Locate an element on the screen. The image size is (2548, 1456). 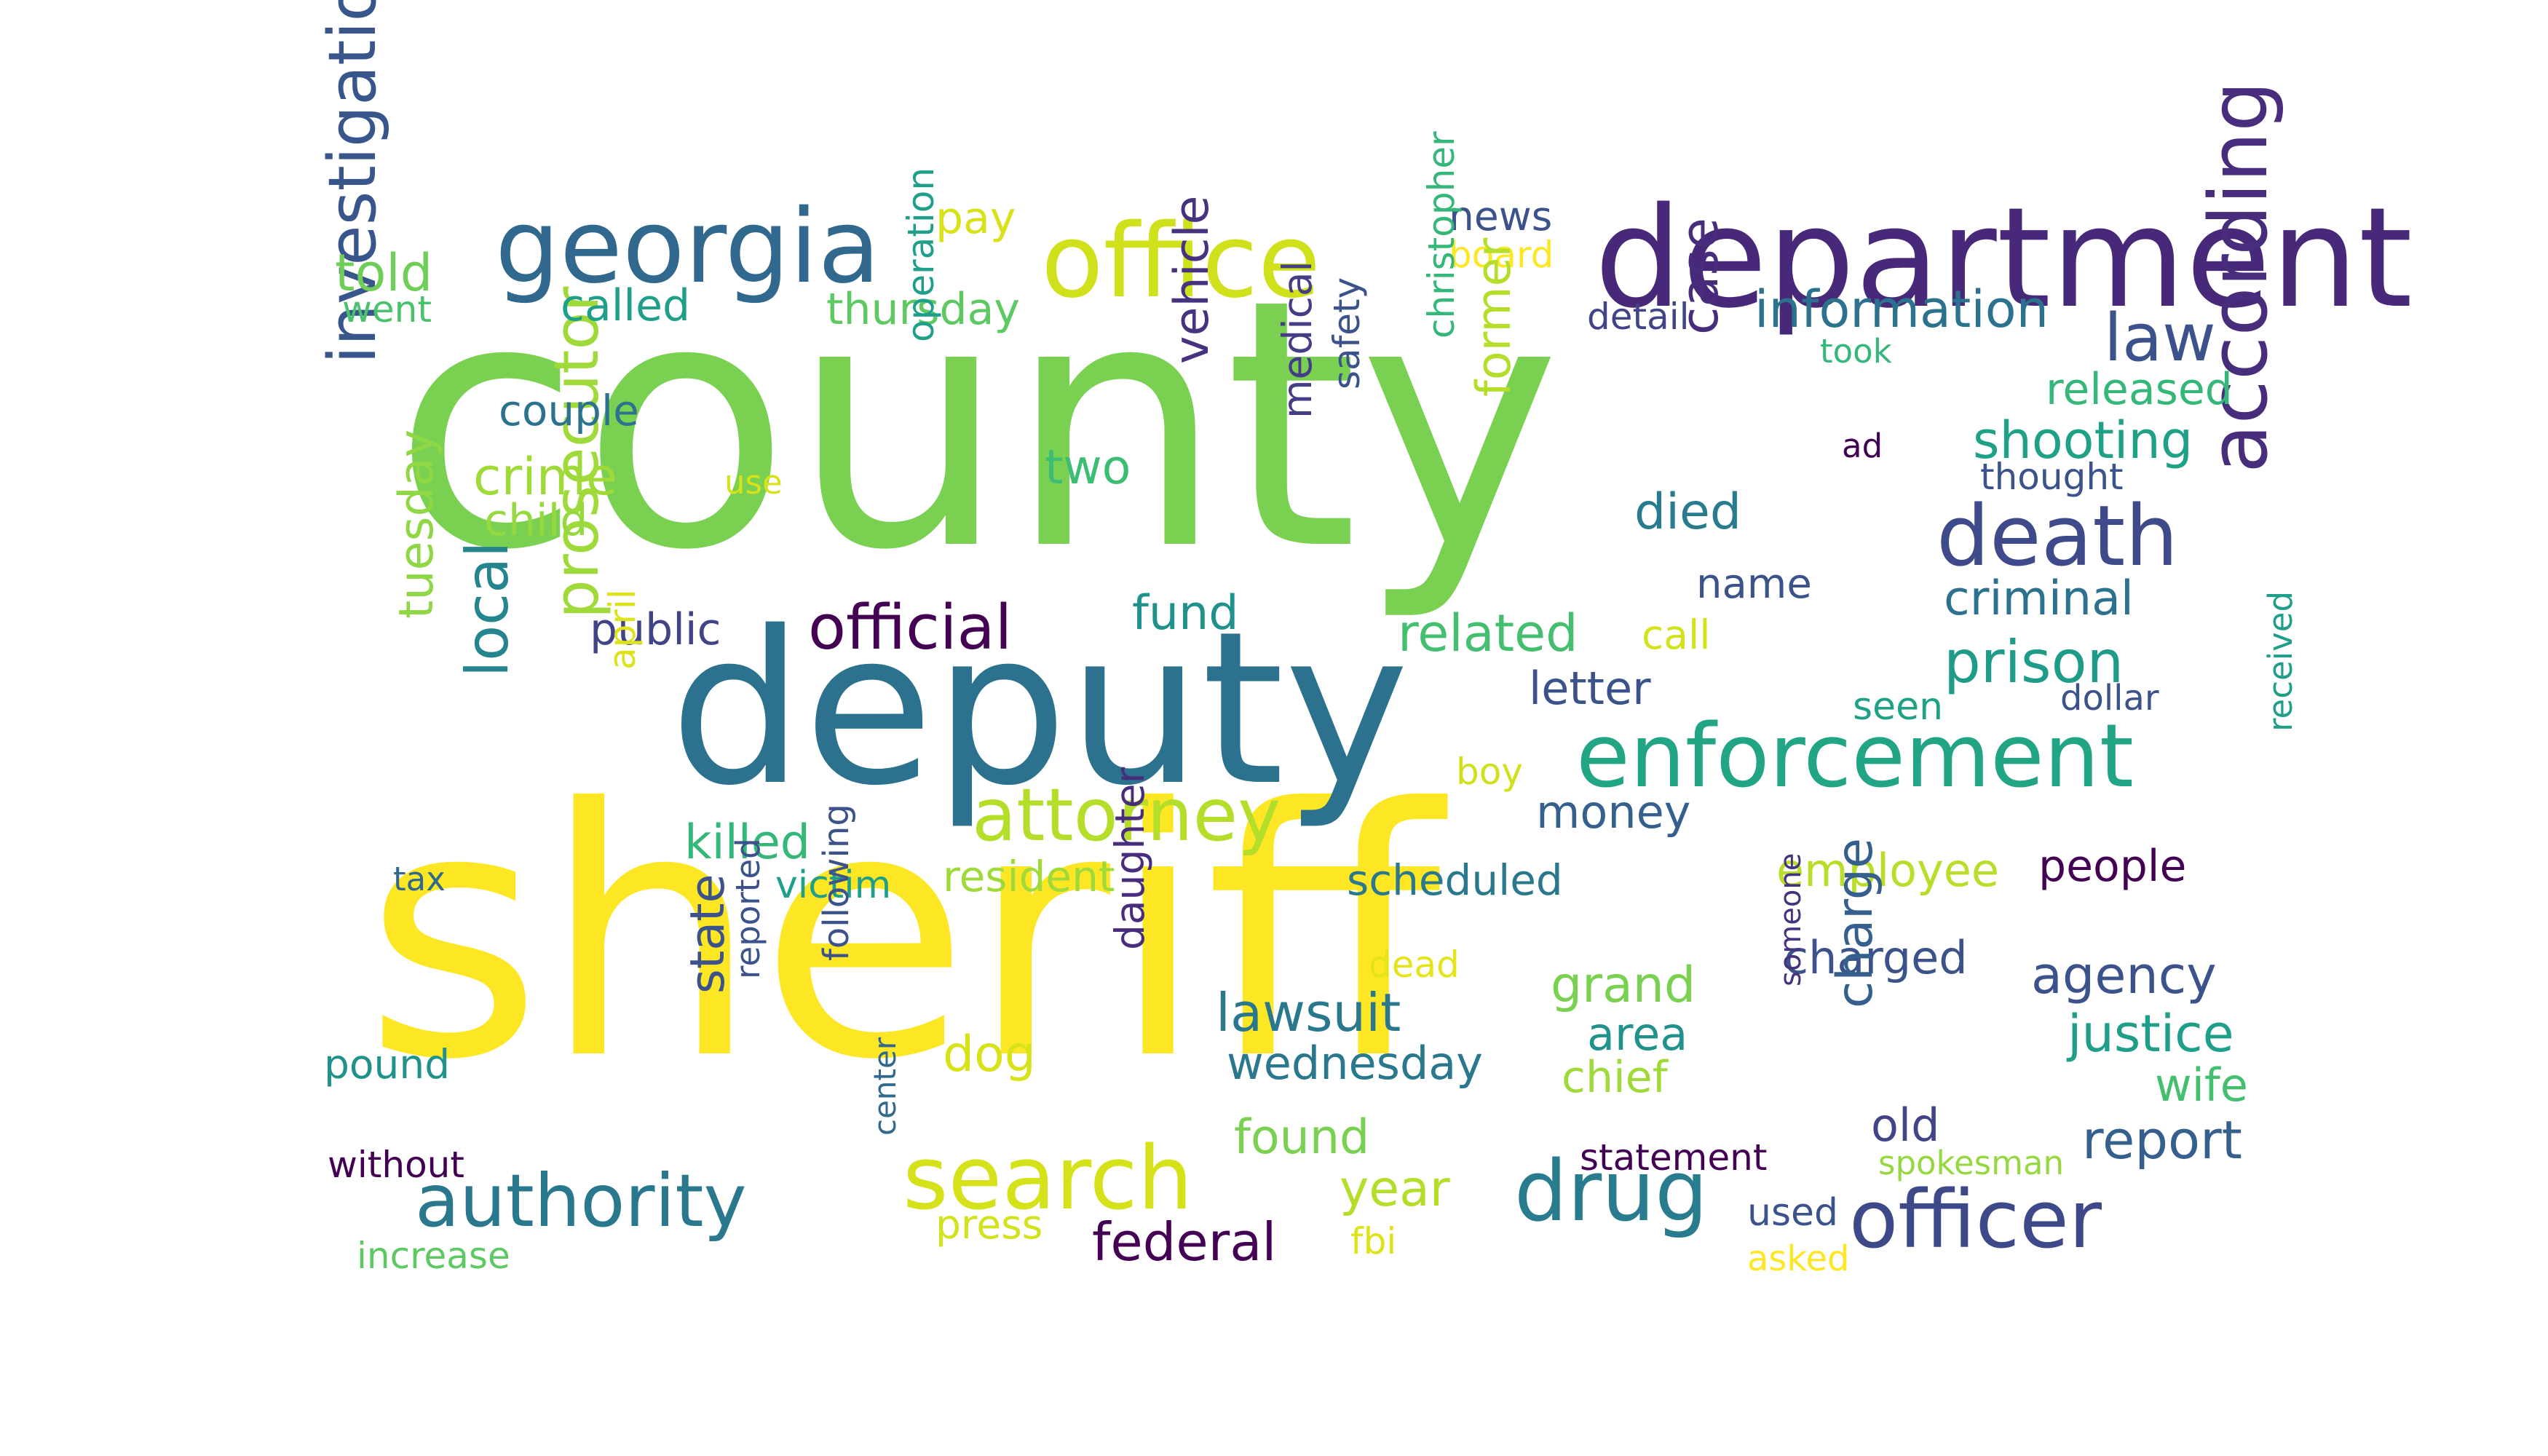
word-wednesday: wednesday is located at coordinates (1355, 1063).